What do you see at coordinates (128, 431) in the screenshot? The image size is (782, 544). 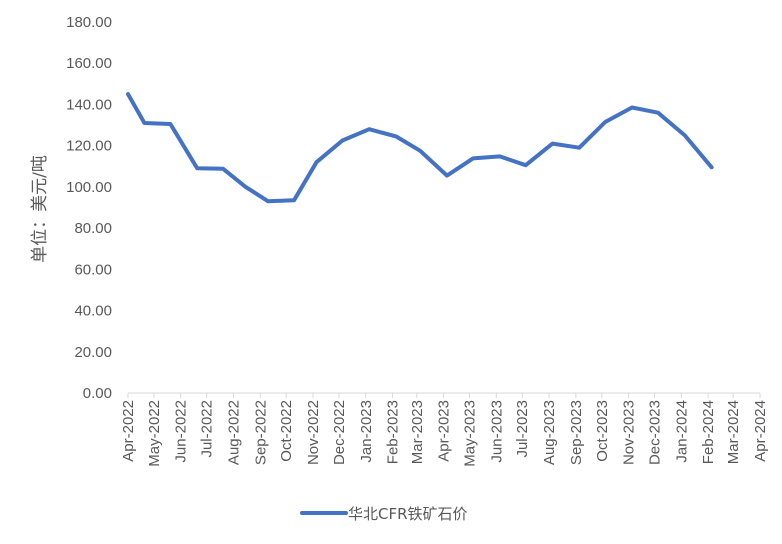 I see `x-tick-label: Apr-2022` at bounding box center [128, 431].